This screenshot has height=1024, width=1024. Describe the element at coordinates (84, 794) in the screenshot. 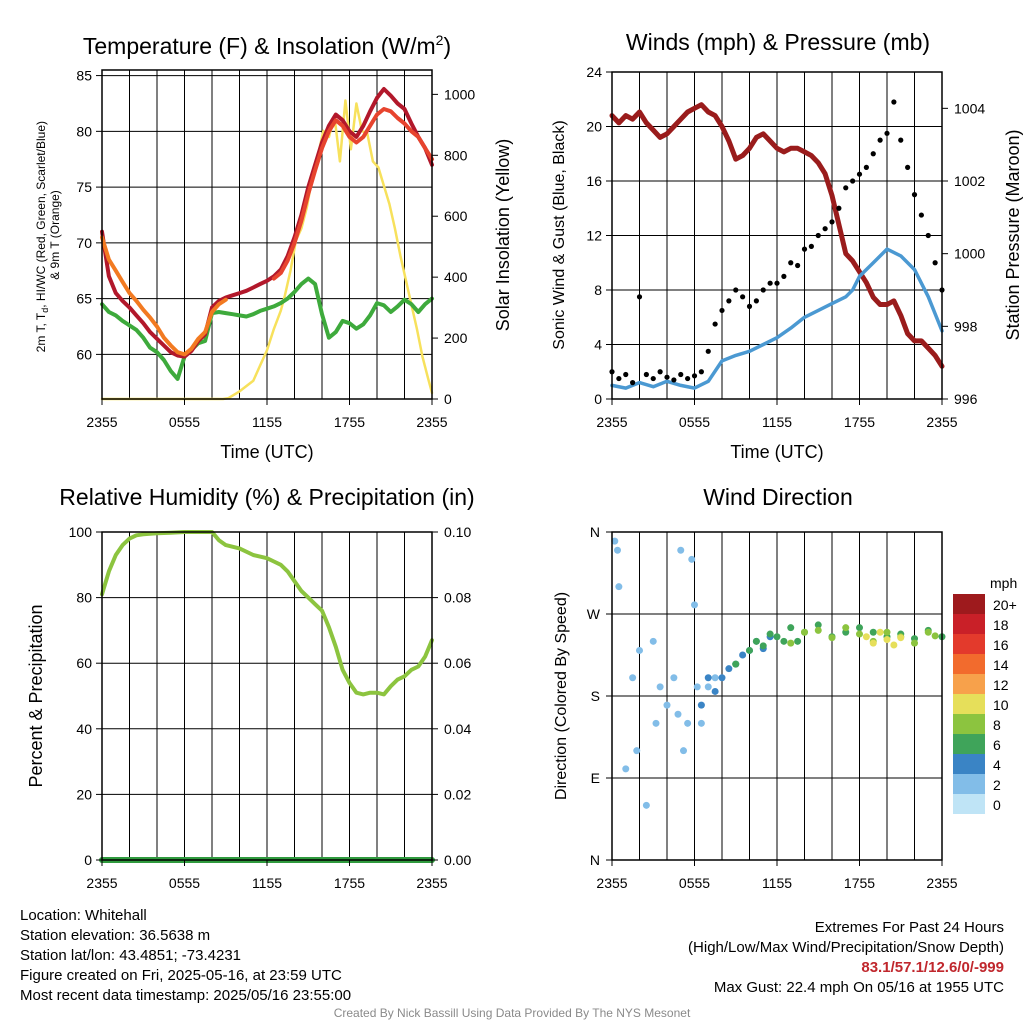

I see `y-tick-label: 20` at that location.